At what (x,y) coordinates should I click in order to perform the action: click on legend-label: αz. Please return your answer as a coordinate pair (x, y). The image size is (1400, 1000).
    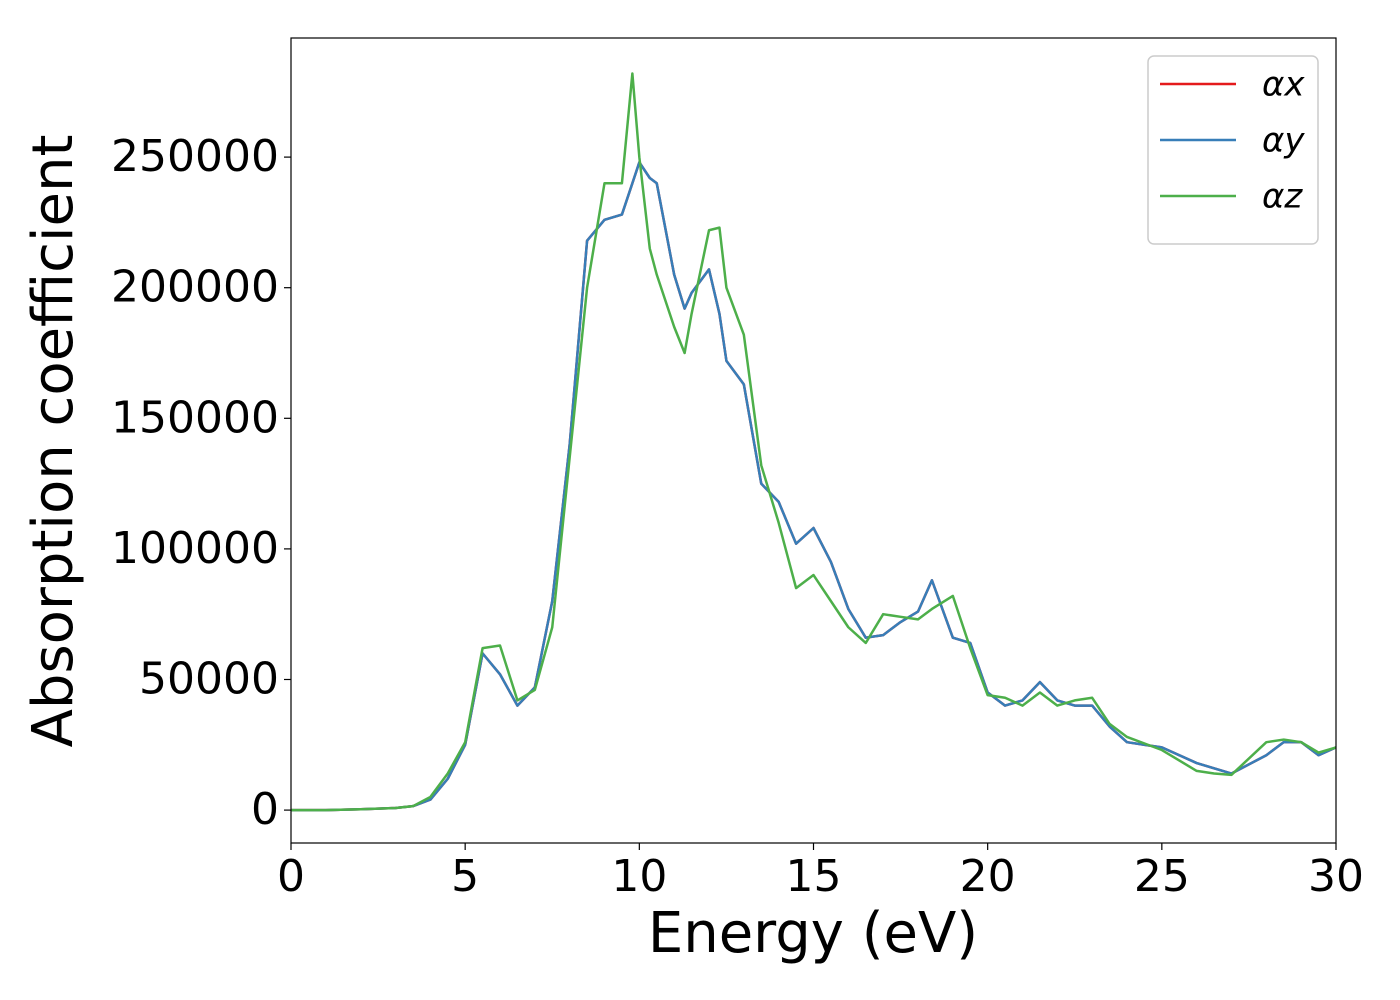
    Looking at the image, I should click on (1282, 197).